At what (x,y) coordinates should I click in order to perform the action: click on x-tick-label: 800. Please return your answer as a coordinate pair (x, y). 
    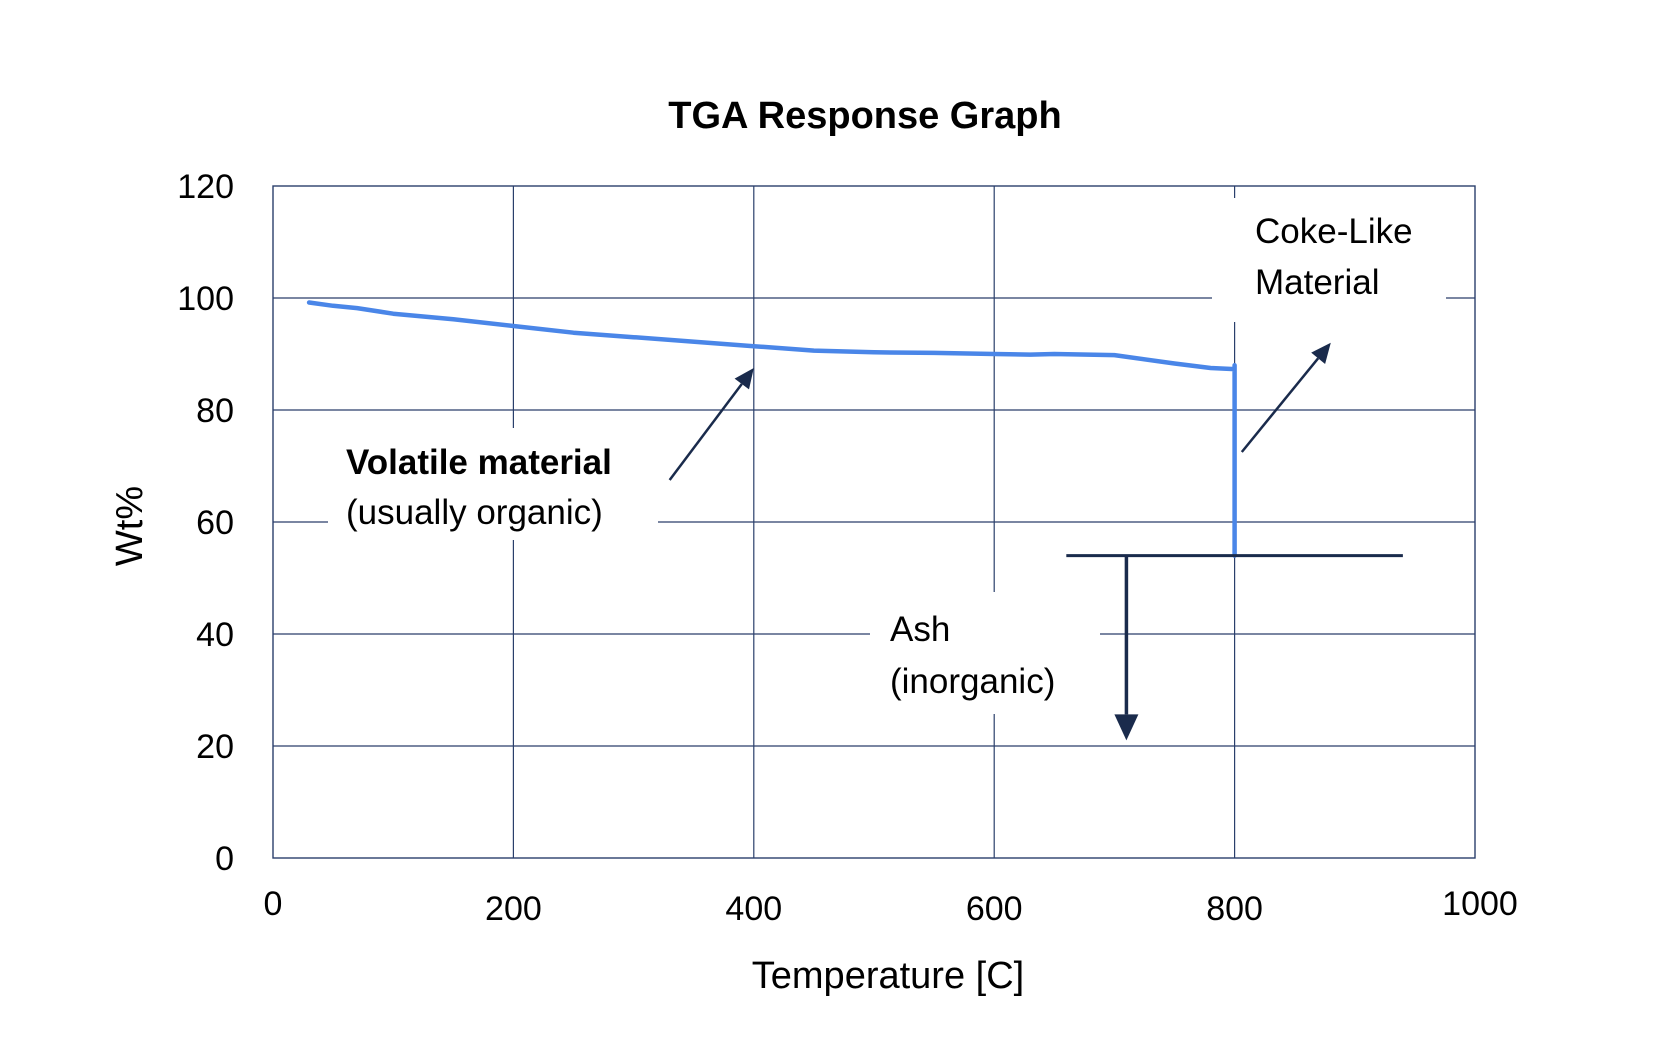
    Looking at the image, I should click on (1234, 909).